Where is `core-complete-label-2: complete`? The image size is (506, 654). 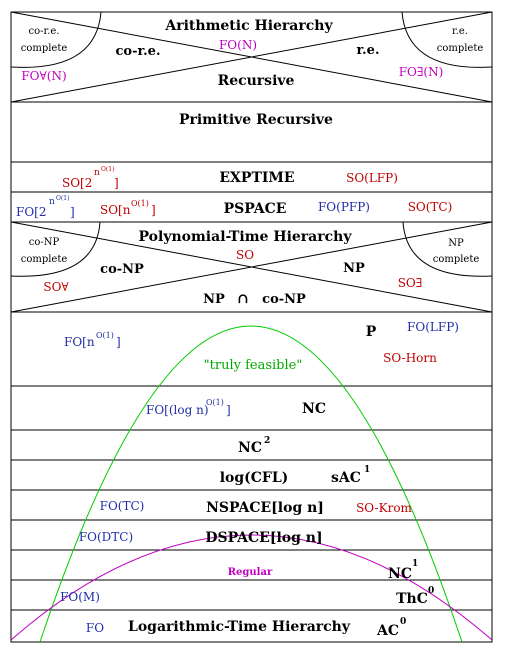 core-complete-label-2: complete is located at coordinates (44, 48).